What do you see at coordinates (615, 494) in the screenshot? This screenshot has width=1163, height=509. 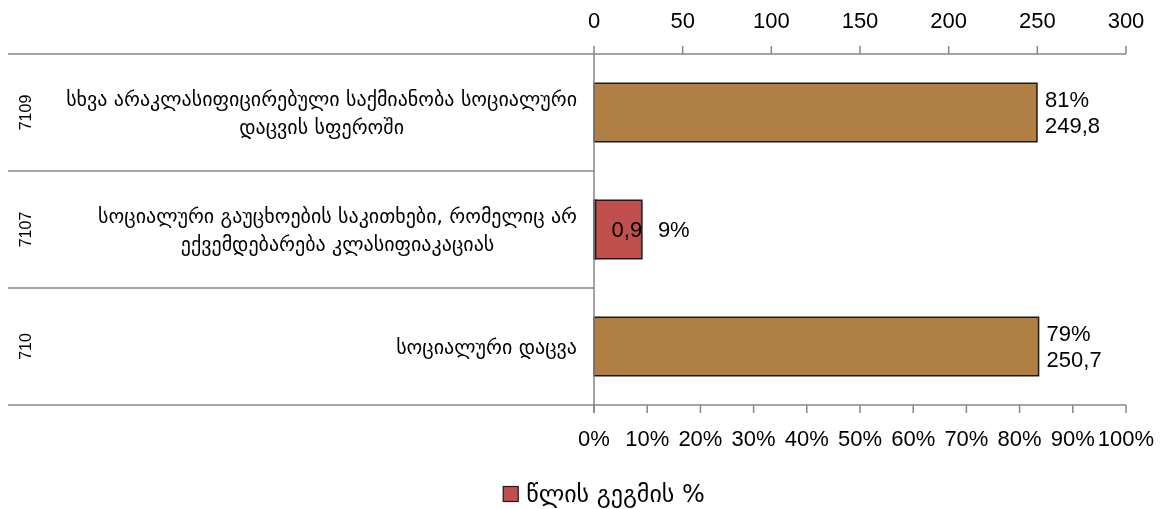 I see `legend-label: წლის გეგმის %` at bounding box center [615, 494].